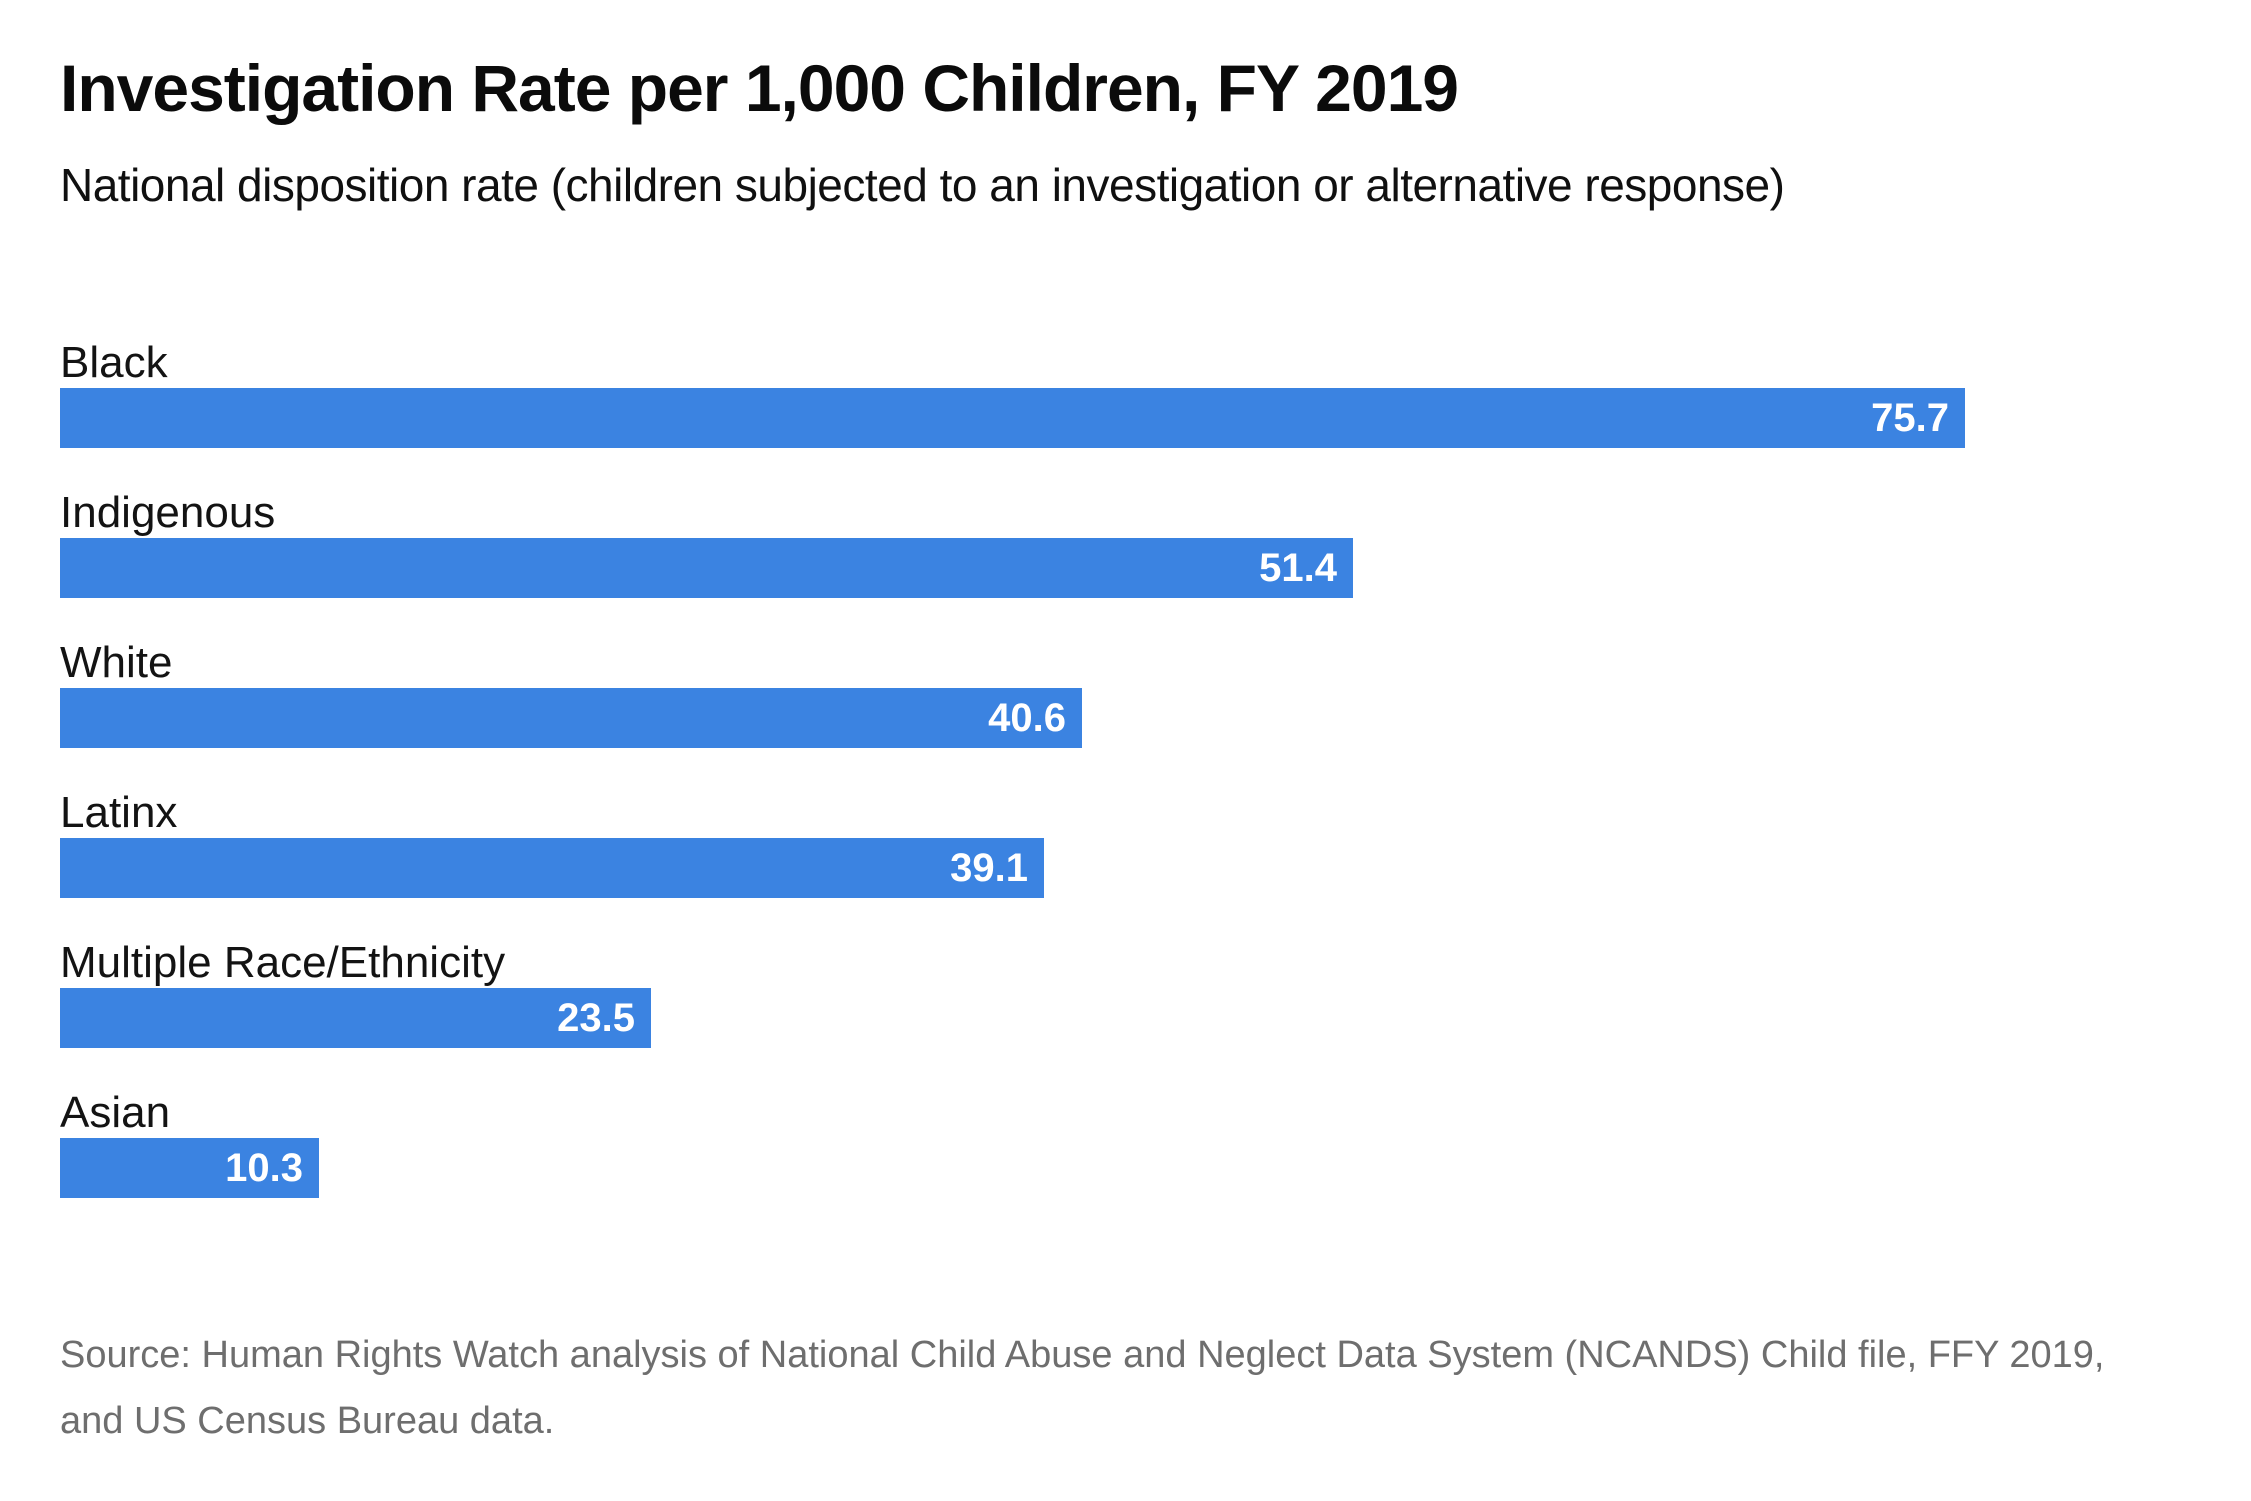  I want to click on bar-value-label: 39.1, so click(989, 867).